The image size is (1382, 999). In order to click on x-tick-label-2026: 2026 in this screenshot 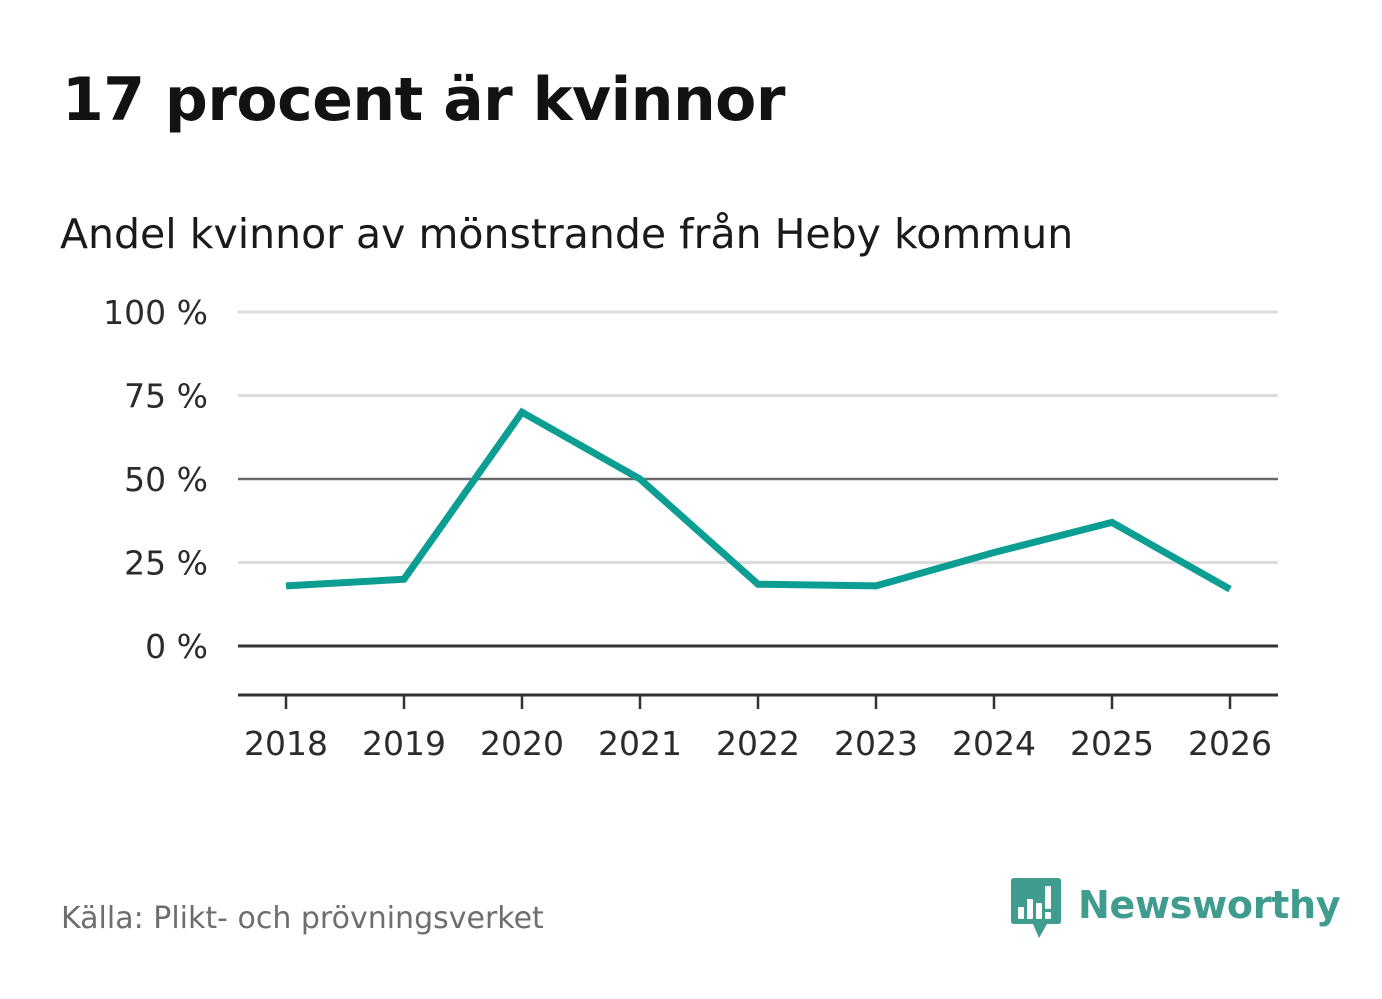, I will do `click(1230, 743)`.